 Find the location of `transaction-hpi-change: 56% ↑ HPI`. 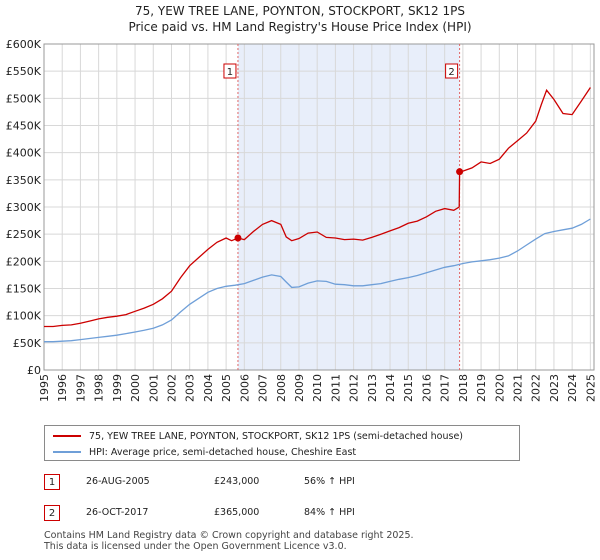

transaction-hpi-change: 56% ↑ HPI is located at coordinates (329, 481).